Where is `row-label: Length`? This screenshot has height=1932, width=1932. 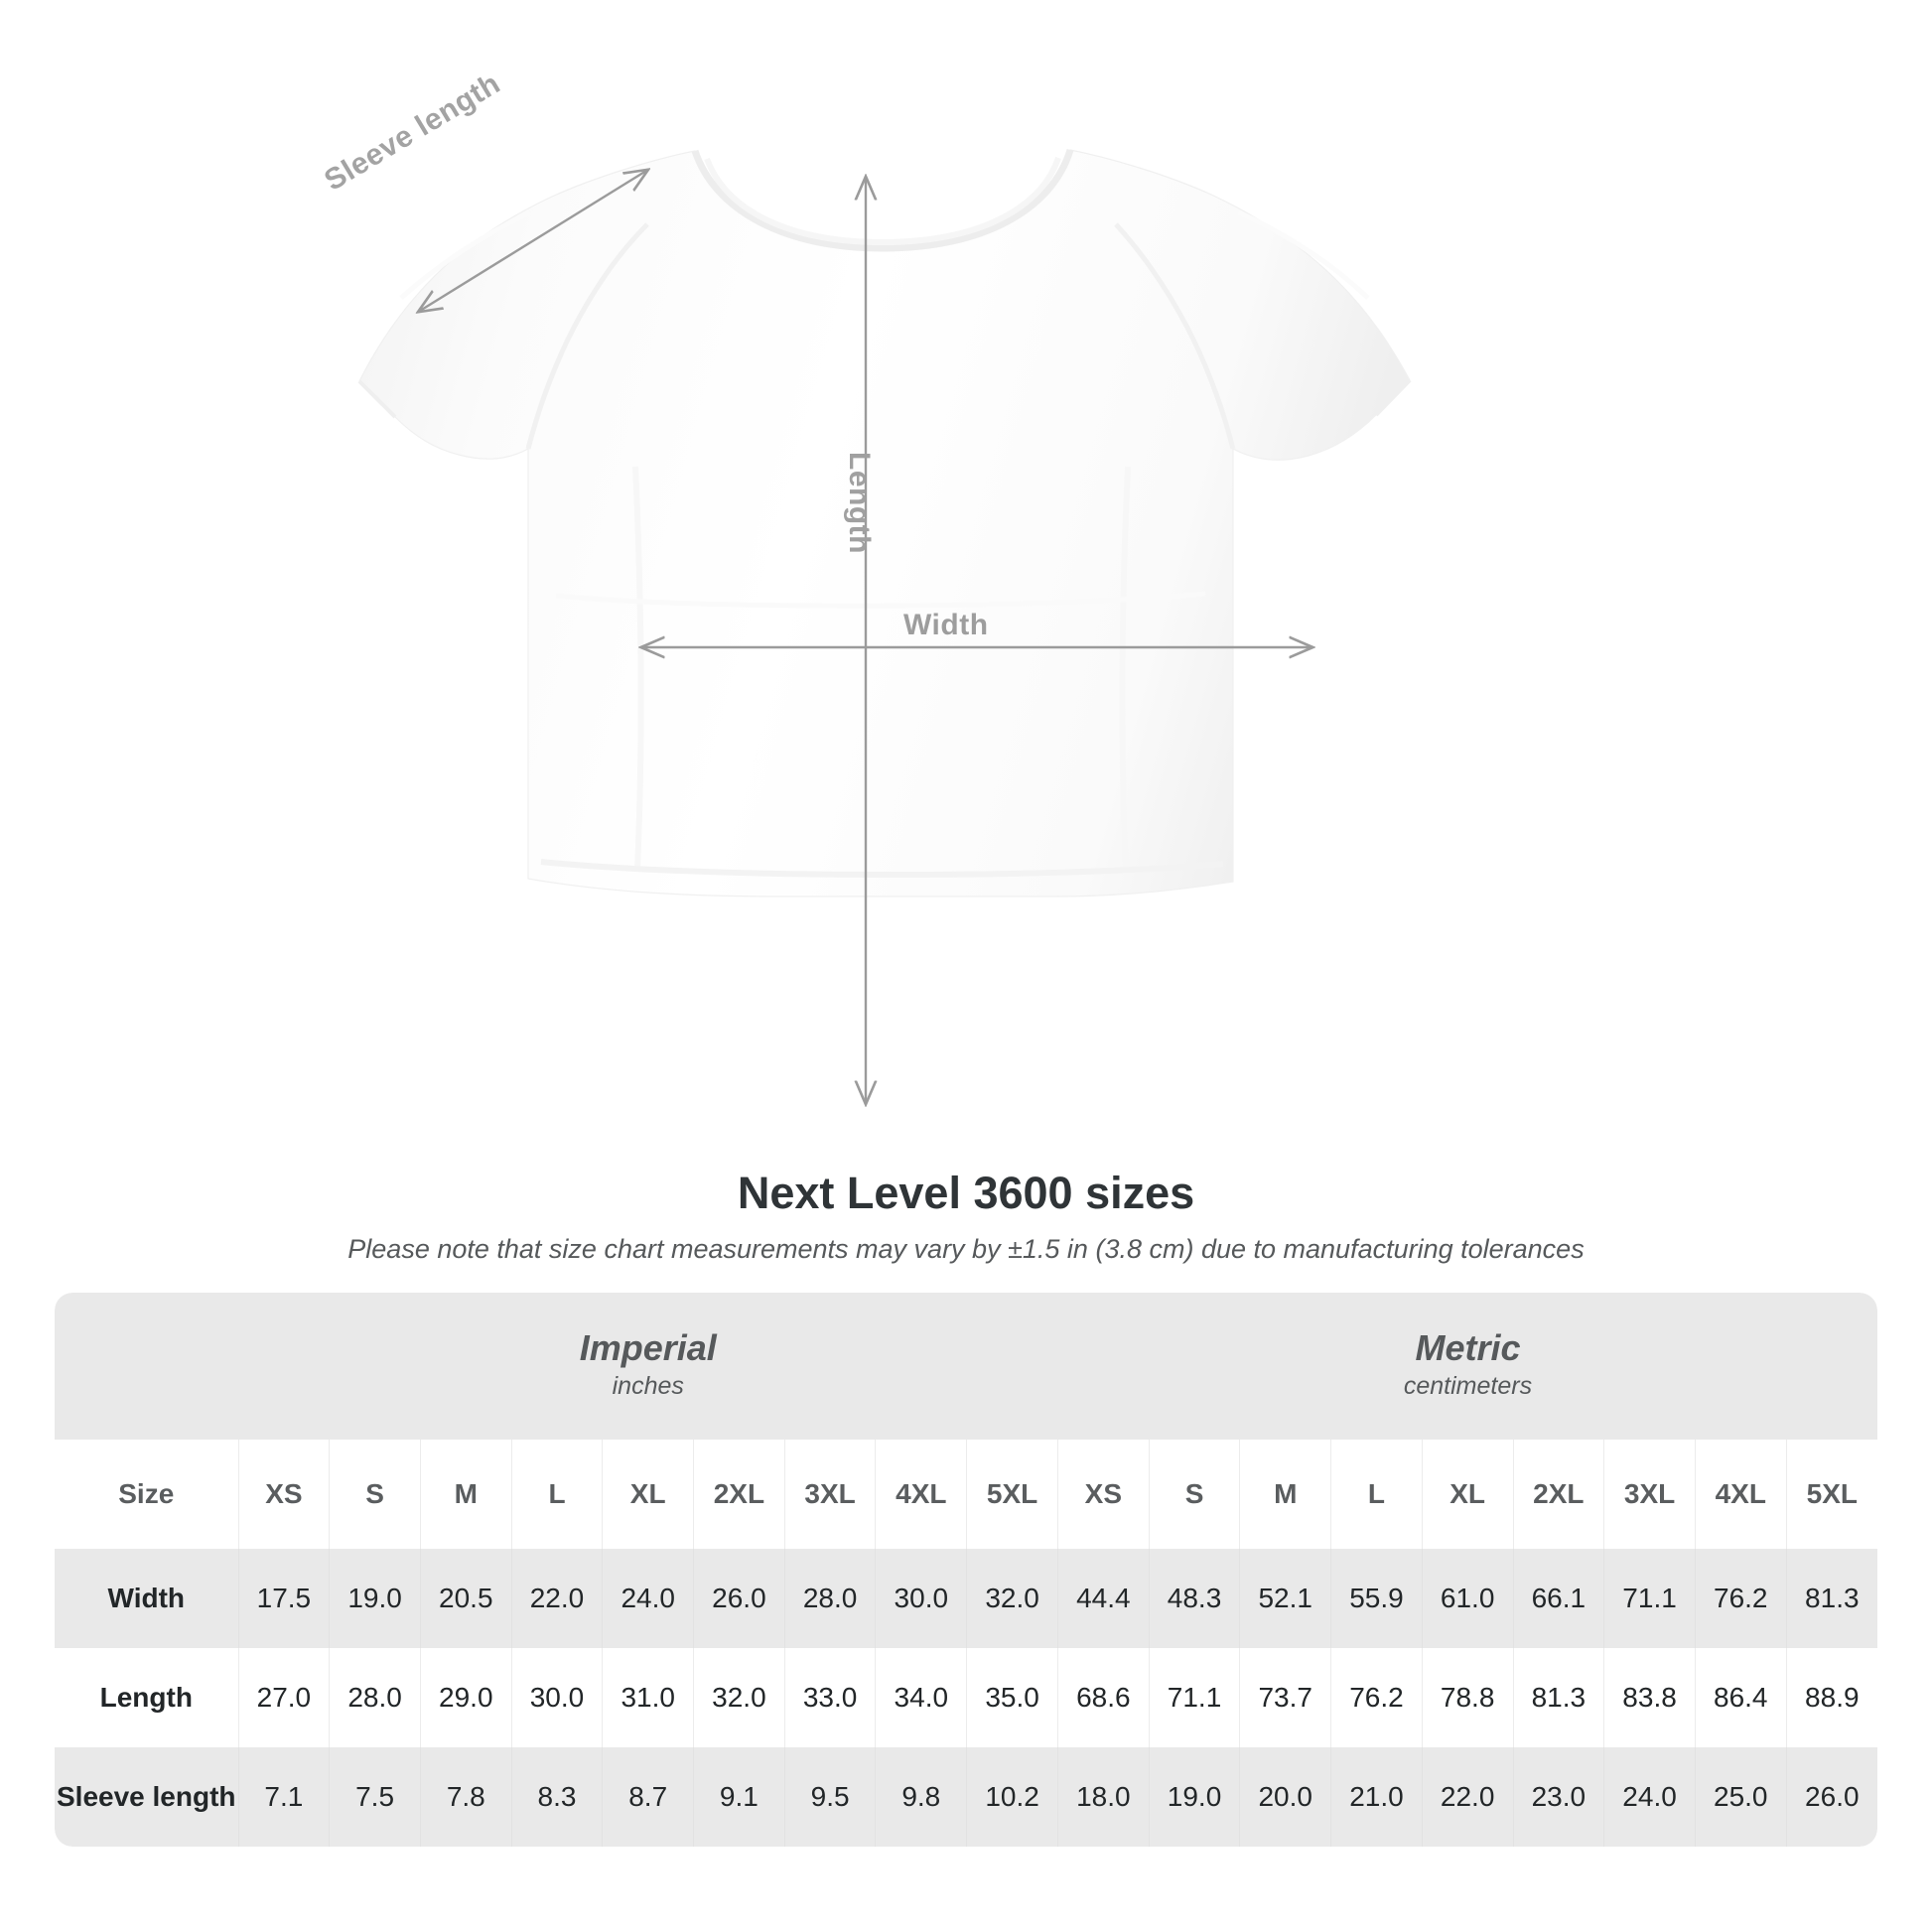 row-label: Length is located at coordinates (147, 1698).